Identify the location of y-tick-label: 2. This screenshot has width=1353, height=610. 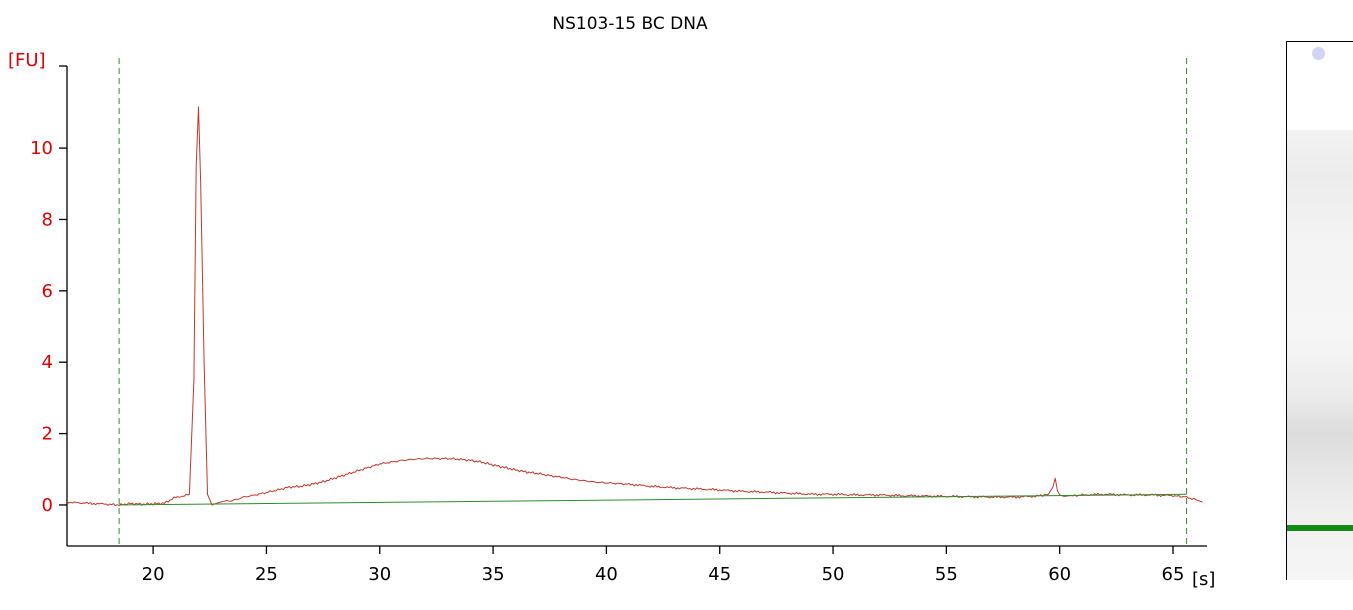
(47, 434).